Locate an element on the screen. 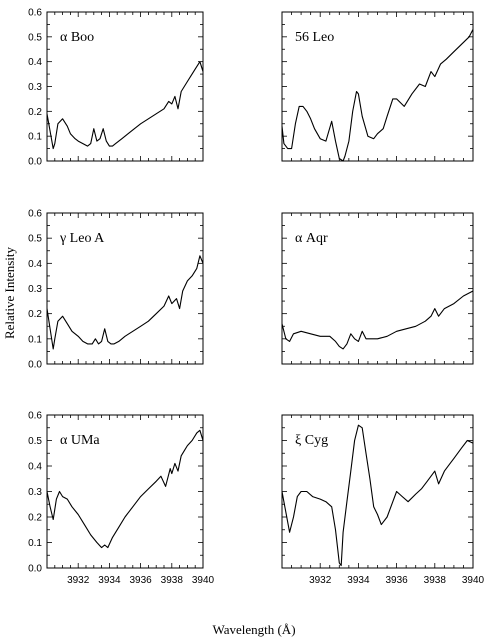 This screenshot has width=490, height=640. spectrum-panel-1: 0.0 0.1 0.2 0.3 0.4 0.5 0.6 α Boo is located at coordinates (116, 88).